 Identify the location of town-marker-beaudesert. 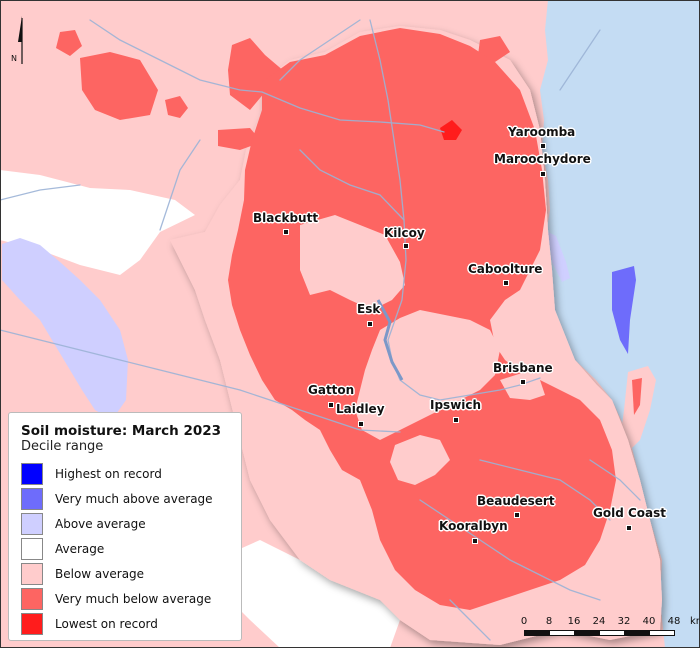
(517, 515).